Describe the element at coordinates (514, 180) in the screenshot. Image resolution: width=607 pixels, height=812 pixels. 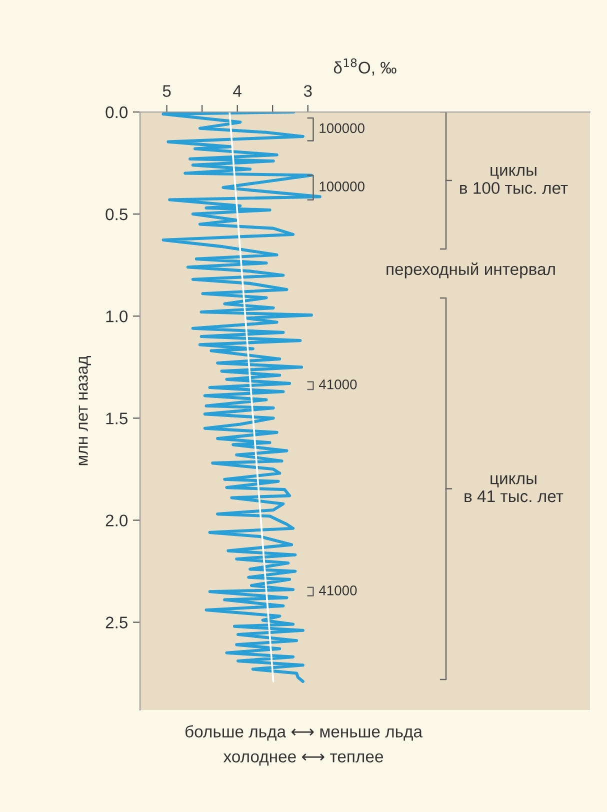
I see `annotation: циклы в 100 тыс. лет` at that location.